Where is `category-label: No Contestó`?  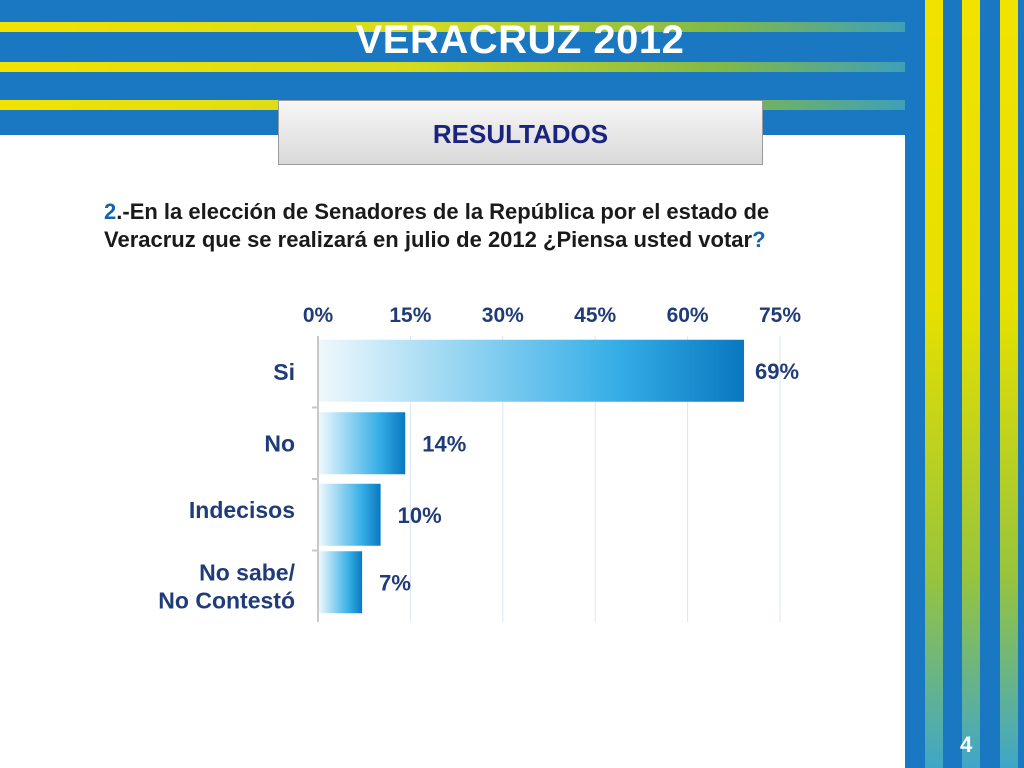 category-label: No Contestó is located at coordinates (226, 600).